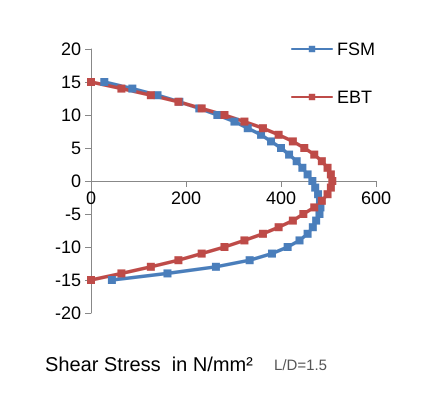 The width and height of the screenshot is (430, 405). What do you see at coordinates (354, 97) in the screenshot?
I see `legend-label: EBT` at bounding box center [354, 97].